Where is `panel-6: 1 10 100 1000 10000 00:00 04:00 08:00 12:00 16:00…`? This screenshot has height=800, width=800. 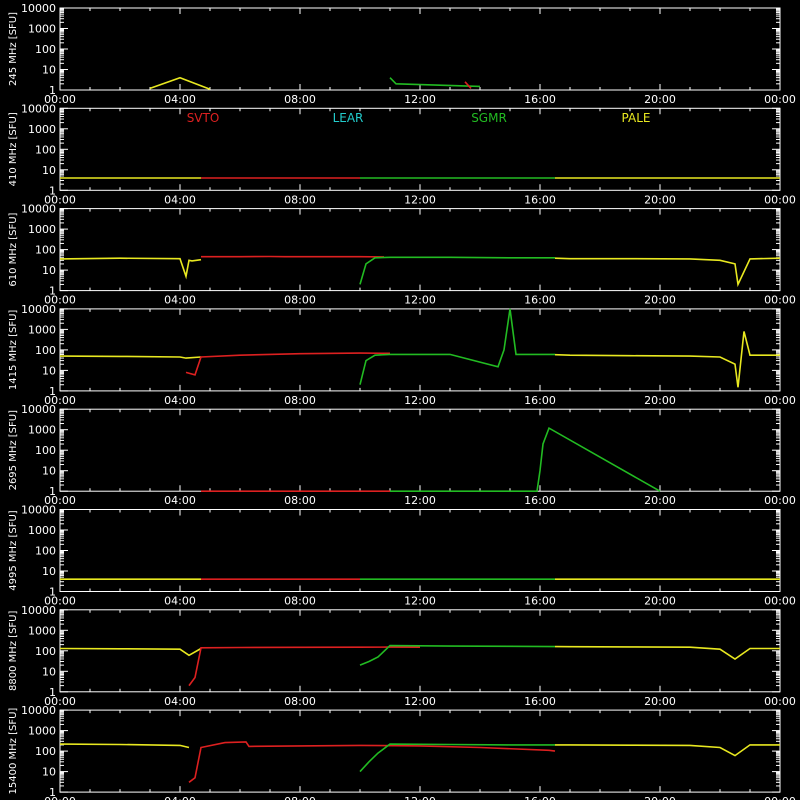
panel-6: 1 10 100 1000 10000 00:00 04:00 08:00 12:00 16:00… is located at coordinates (402, 656).